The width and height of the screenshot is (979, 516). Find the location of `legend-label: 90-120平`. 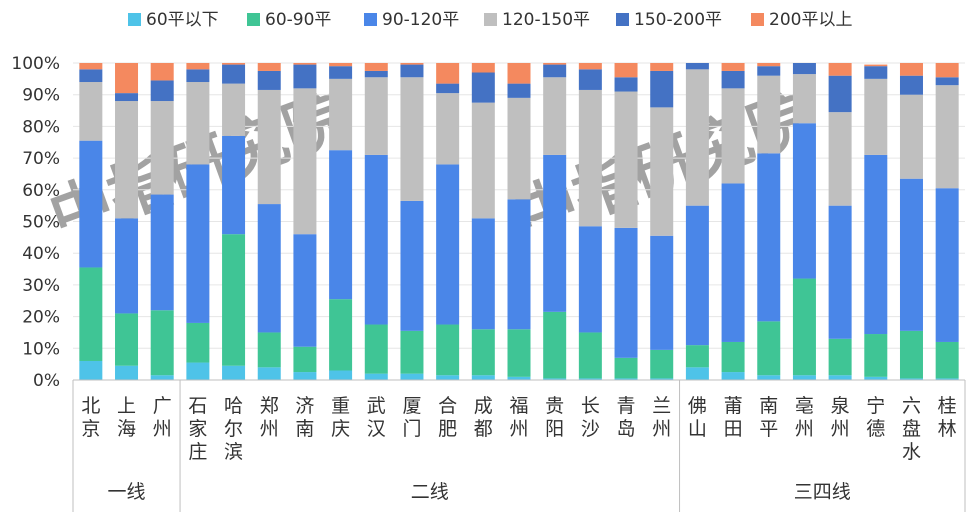

legend-label: 90-120平 is located at coordinates (420, 20).